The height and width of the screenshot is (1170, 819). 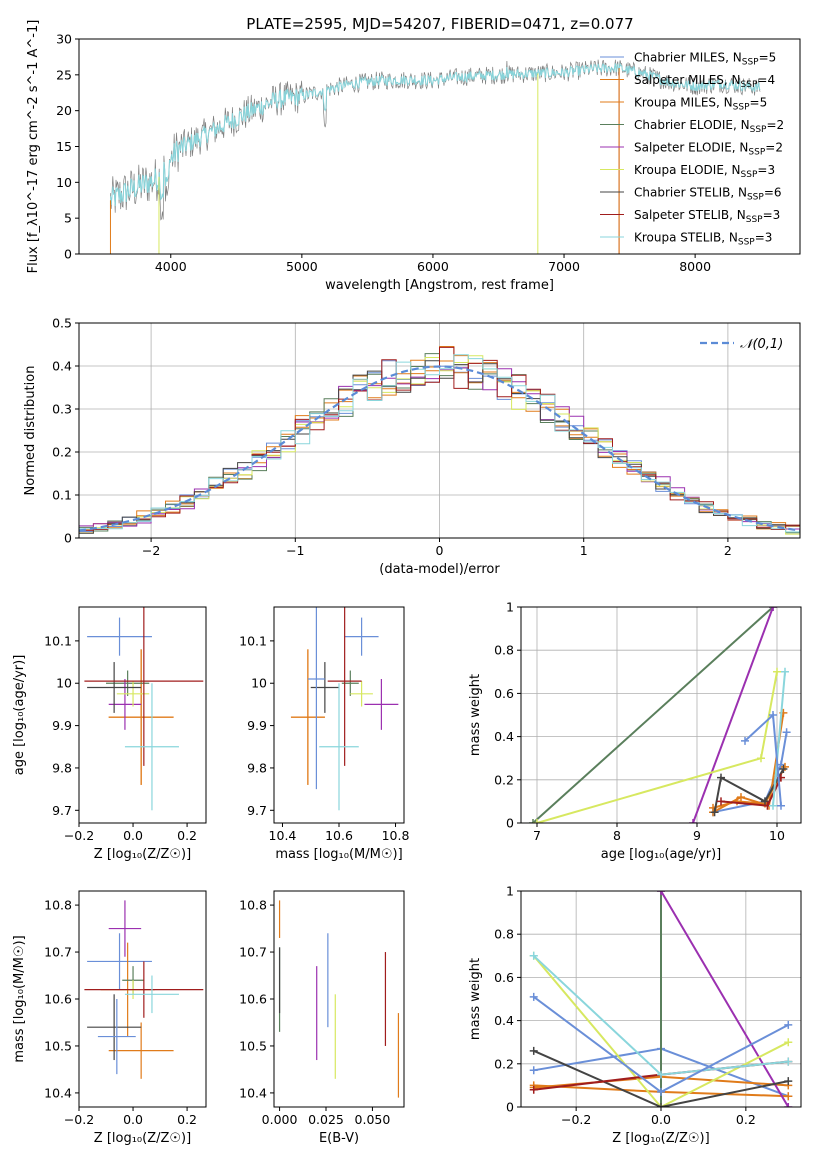 I want to click on y-tick-label: 0.2, so click(x=504, y=779).